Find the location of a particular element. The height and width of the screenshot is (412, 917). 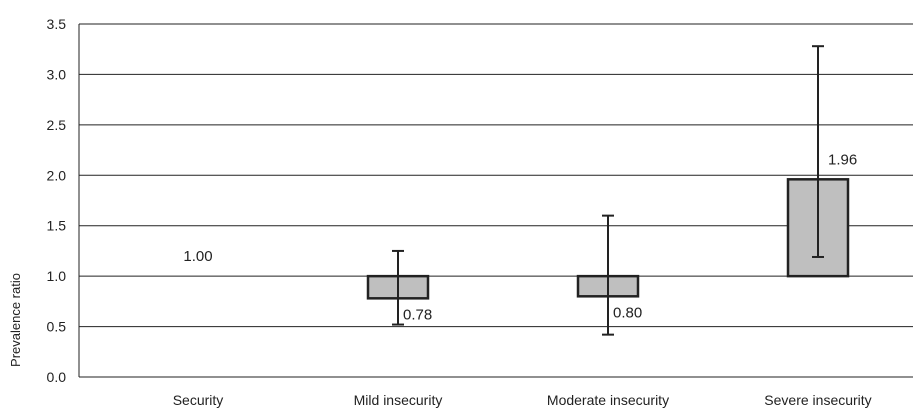

category-label: Security is located at coordinates (198, 400).